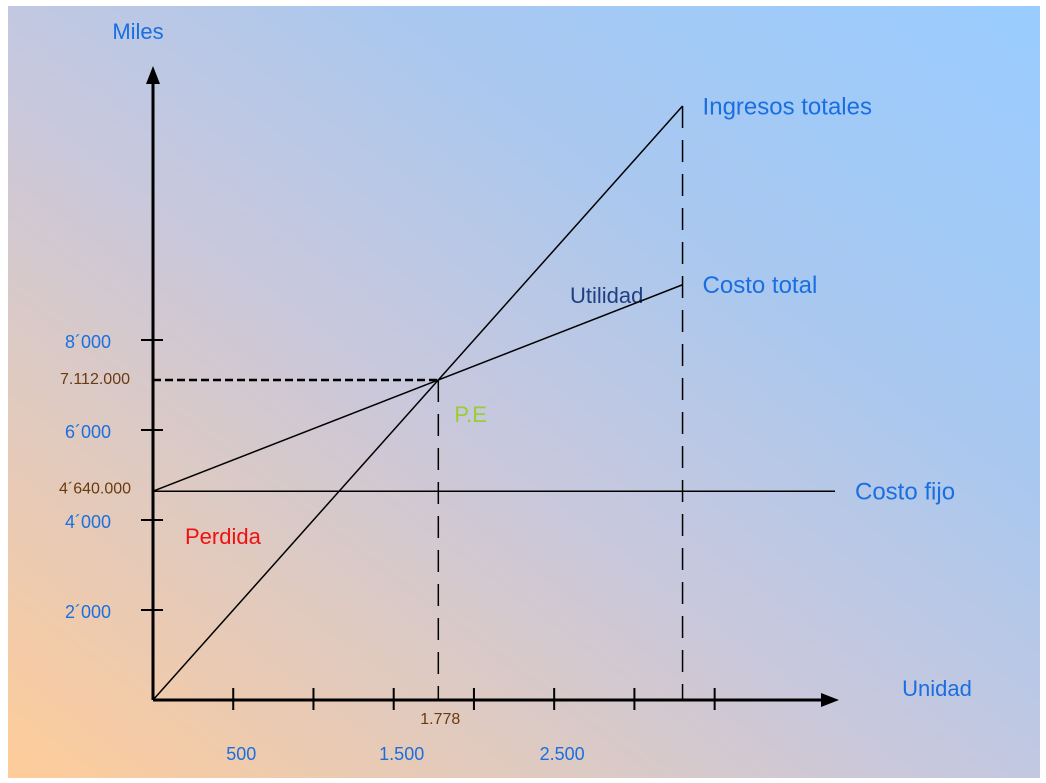 The height and width of the screenshot is (783, 1046). What do you see at coordinates (88, 612) in the screenshot?
I see `y-tick-label: 2´000` at bounding box center [88, 612].